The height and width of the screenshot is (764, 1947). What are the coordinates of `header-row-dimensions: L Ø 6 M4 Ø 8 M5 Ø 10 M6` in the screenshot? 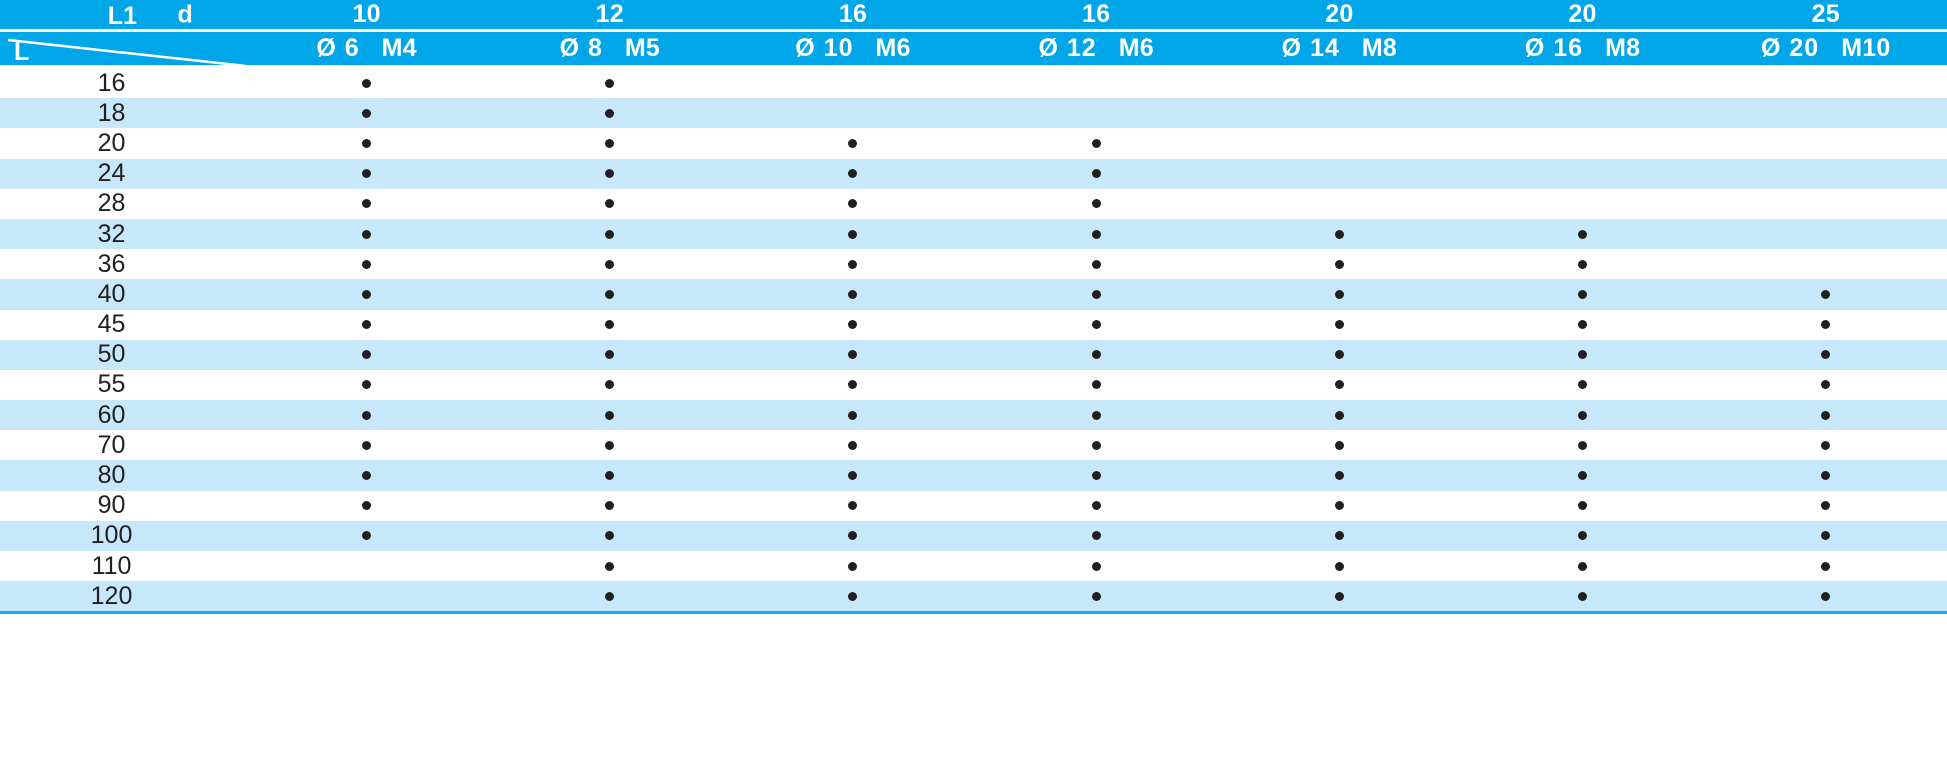 It's located at (973, 49).